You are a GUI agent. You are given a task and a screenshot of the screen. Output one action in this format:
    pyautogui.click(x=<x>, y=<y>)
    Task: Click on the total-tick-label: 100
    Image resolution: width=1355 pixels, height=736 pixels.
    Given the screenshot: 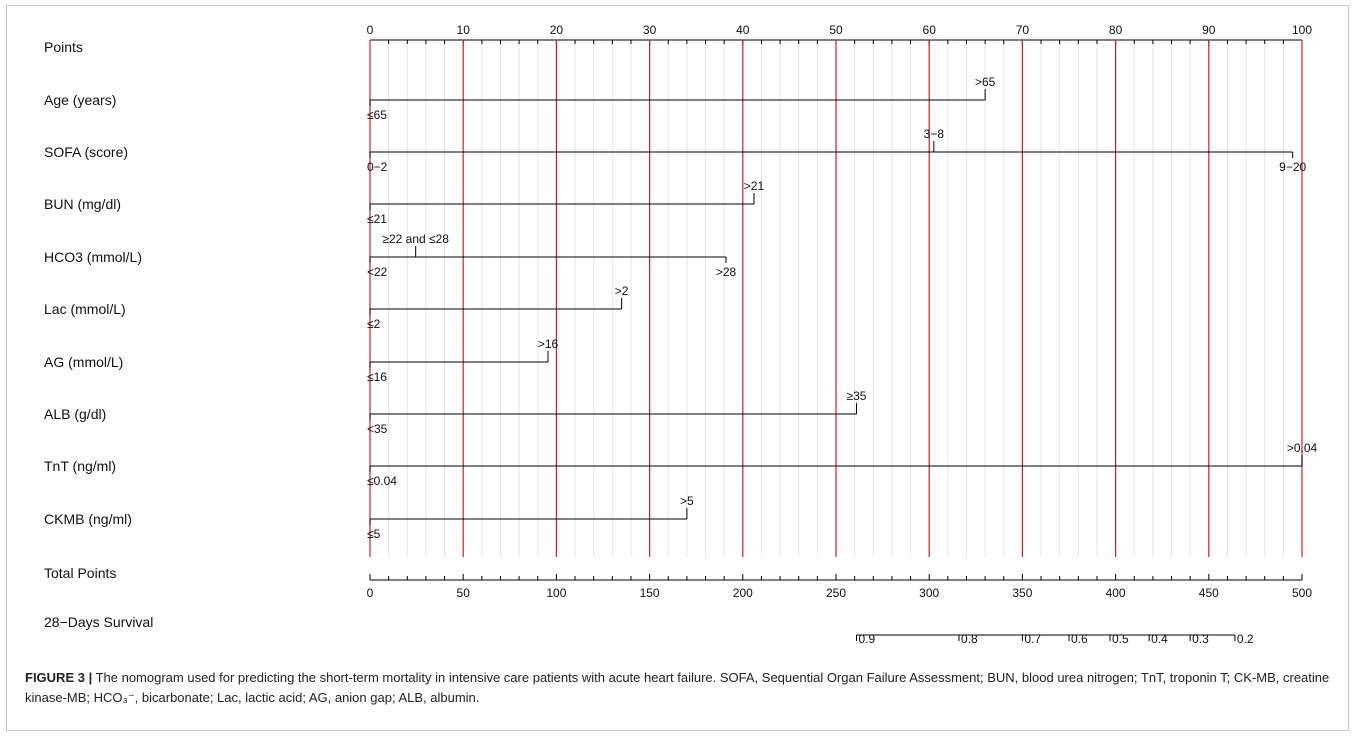 What is the action you would take?
    pyautogui.click(x=556, y=593)
    